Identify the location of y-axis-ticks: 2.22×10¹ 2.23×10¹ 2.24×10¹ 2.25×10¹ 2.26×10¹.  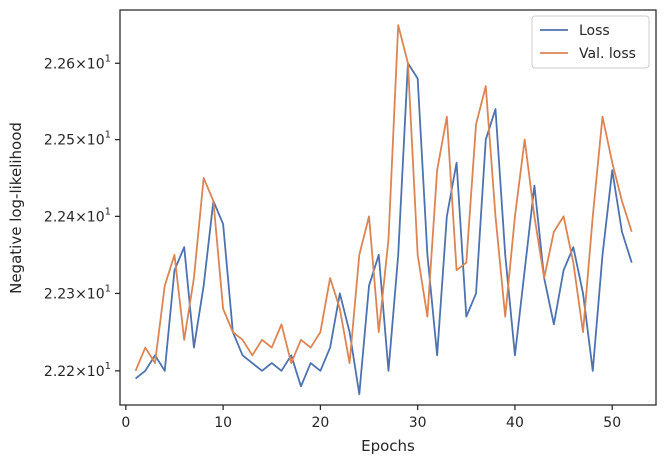
(82, 216).